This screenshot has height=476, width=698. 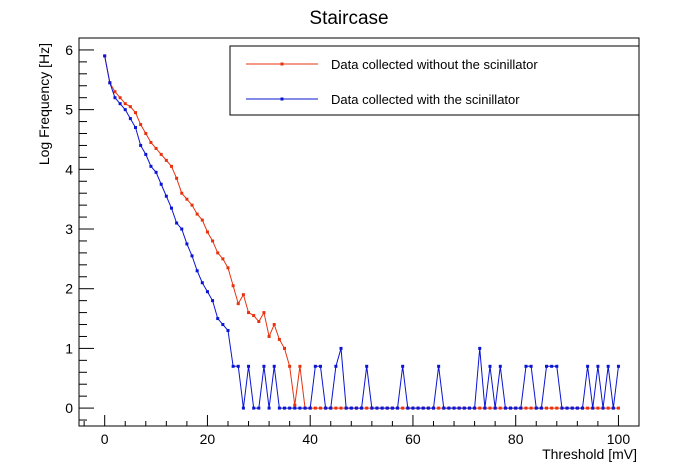 I want to click on y-tick-label: 1, so click(x=69, y=348).